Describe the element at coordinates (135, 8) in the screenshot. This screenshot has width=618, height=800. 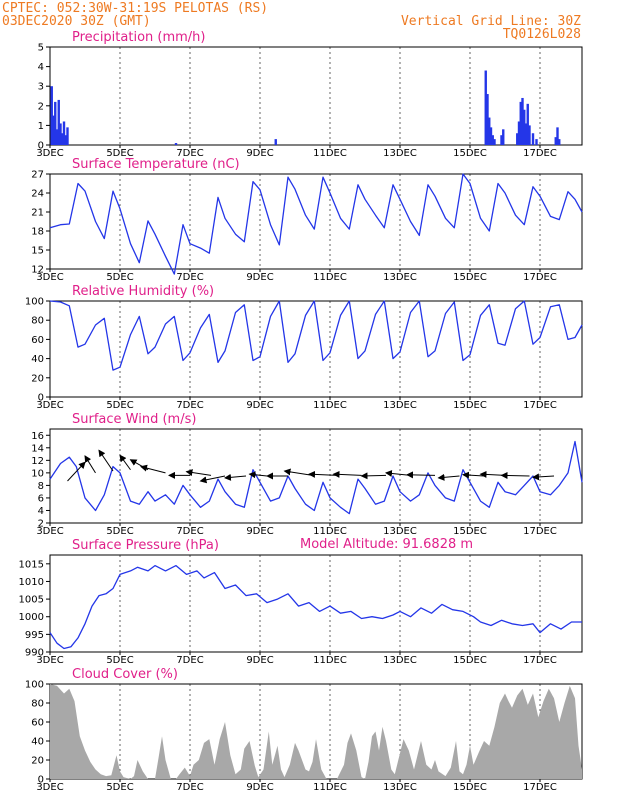
I see `header-location: CPTEC: 052:30W-31:19S PELOTAS (RS)` at that location.